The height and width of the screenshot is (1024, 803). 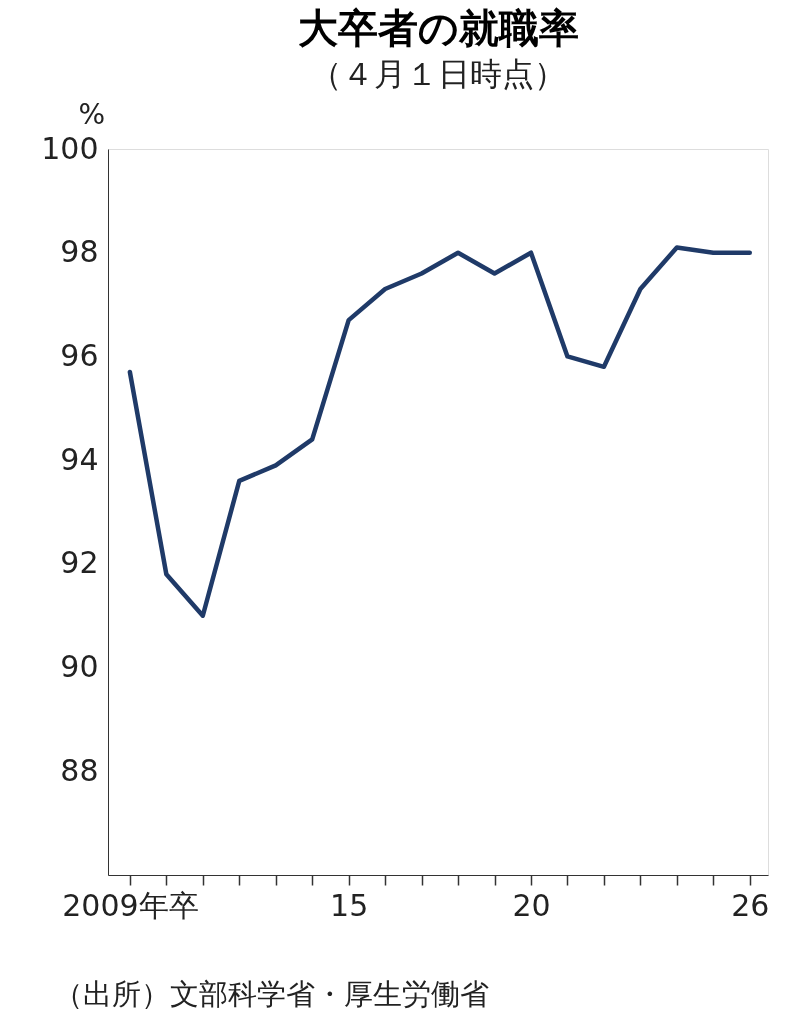 What do you see at coordinates (79, 355) in the screenshot?
I see `y-tick-label: 96` at bounding box center [79, 355].